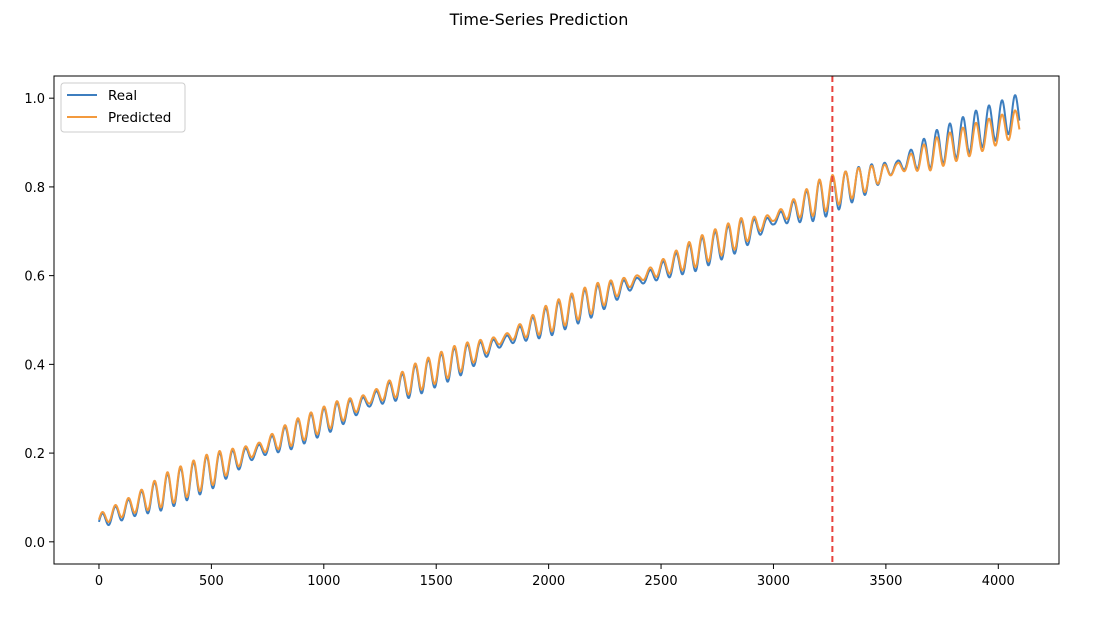  I want to click on x-tick-label: 500, so click(211, 581).